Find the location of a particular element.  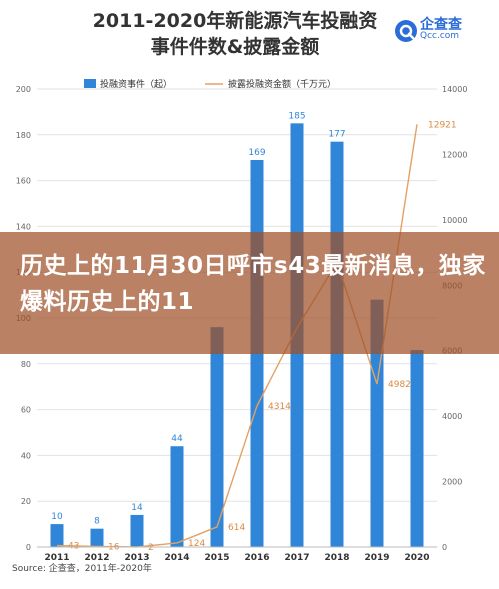

bar-data-label: 8 is located at coordinates (97, 522).